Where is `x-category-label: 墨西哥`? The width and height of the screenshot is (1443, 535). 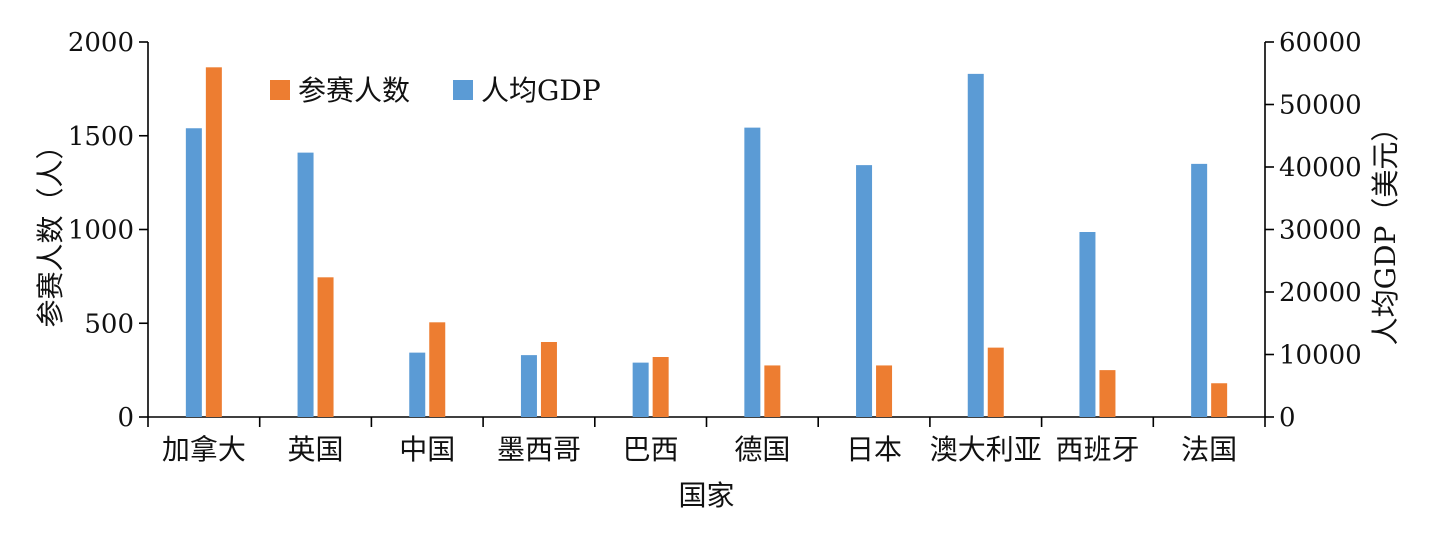
x-category-label: 墨西哥 is located at coordinates (539, 449).